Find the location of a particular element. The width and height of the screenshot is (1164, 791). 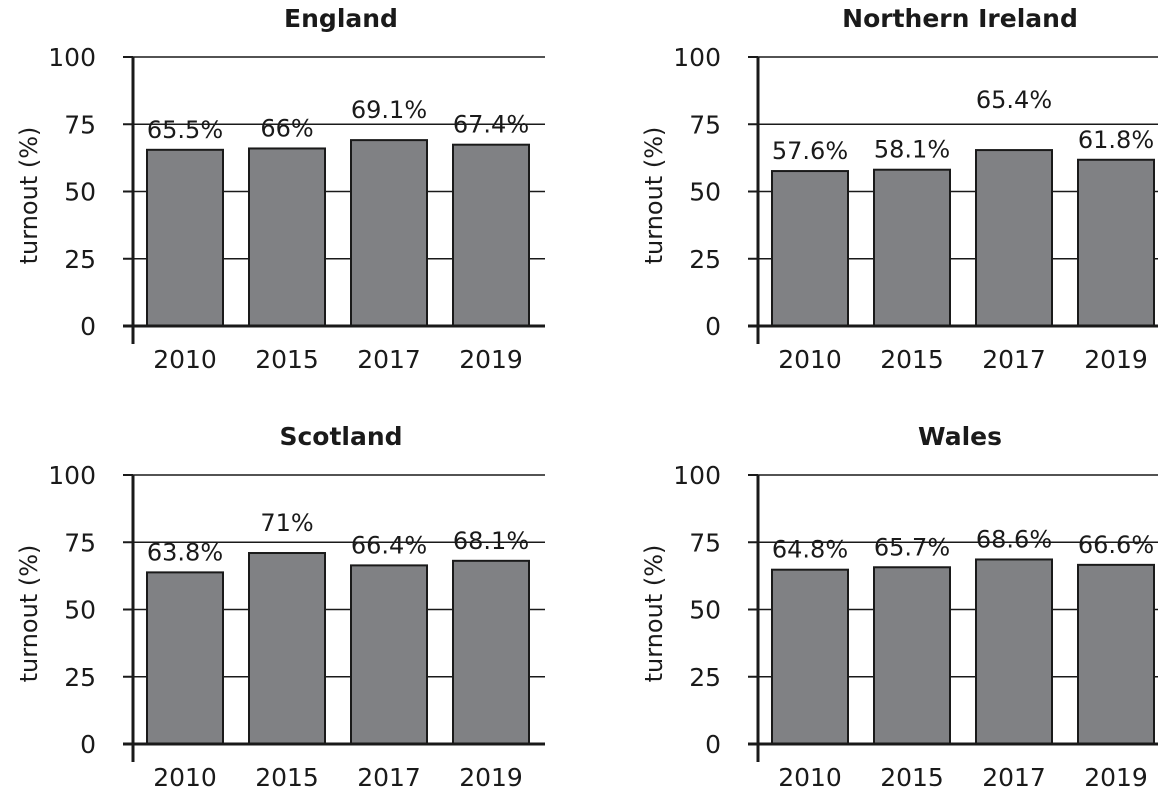

chart-title-northern-ireland: Northern Ireland is located at coordinates (960, 18).